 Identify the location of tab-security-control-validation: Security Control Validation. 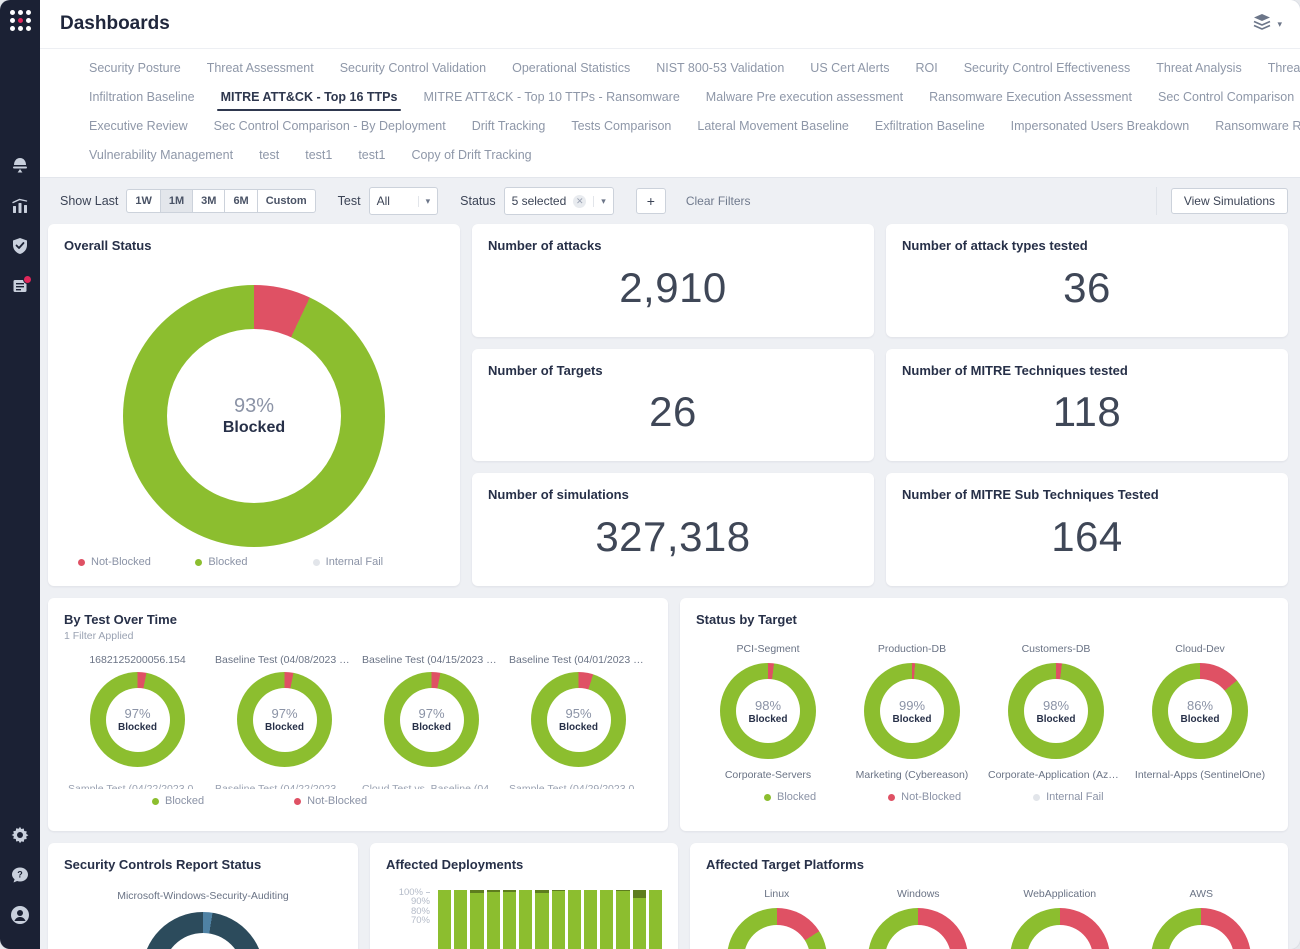
(413, 67).